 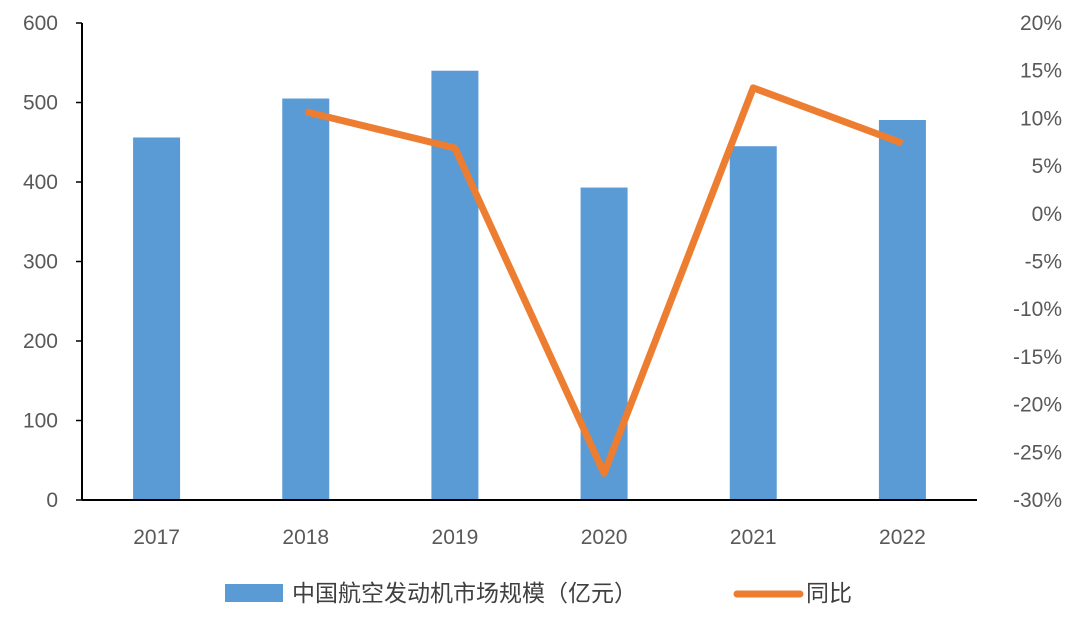 I want to click on legend: 中国航空发动机市场规模（亿元） 同比, so click(x=538, y=593).